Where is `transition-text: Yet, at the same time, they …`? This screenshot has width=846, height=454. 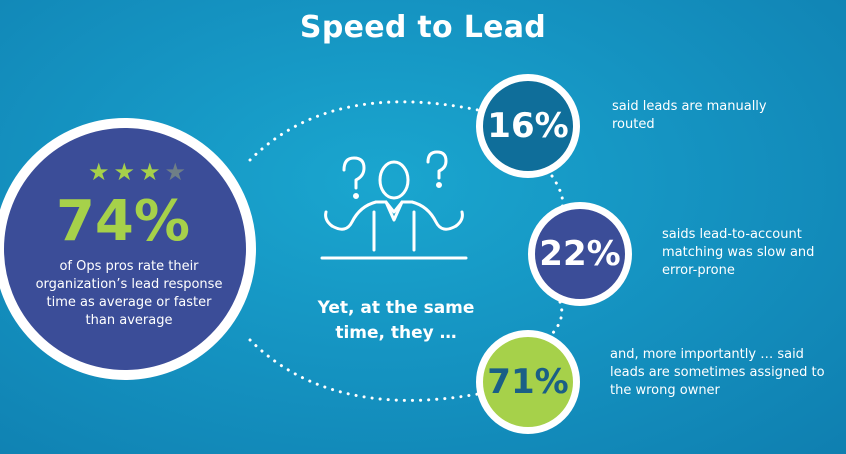
transition-text: Yet, at the same time, they … is located at coordinates (396, 320).